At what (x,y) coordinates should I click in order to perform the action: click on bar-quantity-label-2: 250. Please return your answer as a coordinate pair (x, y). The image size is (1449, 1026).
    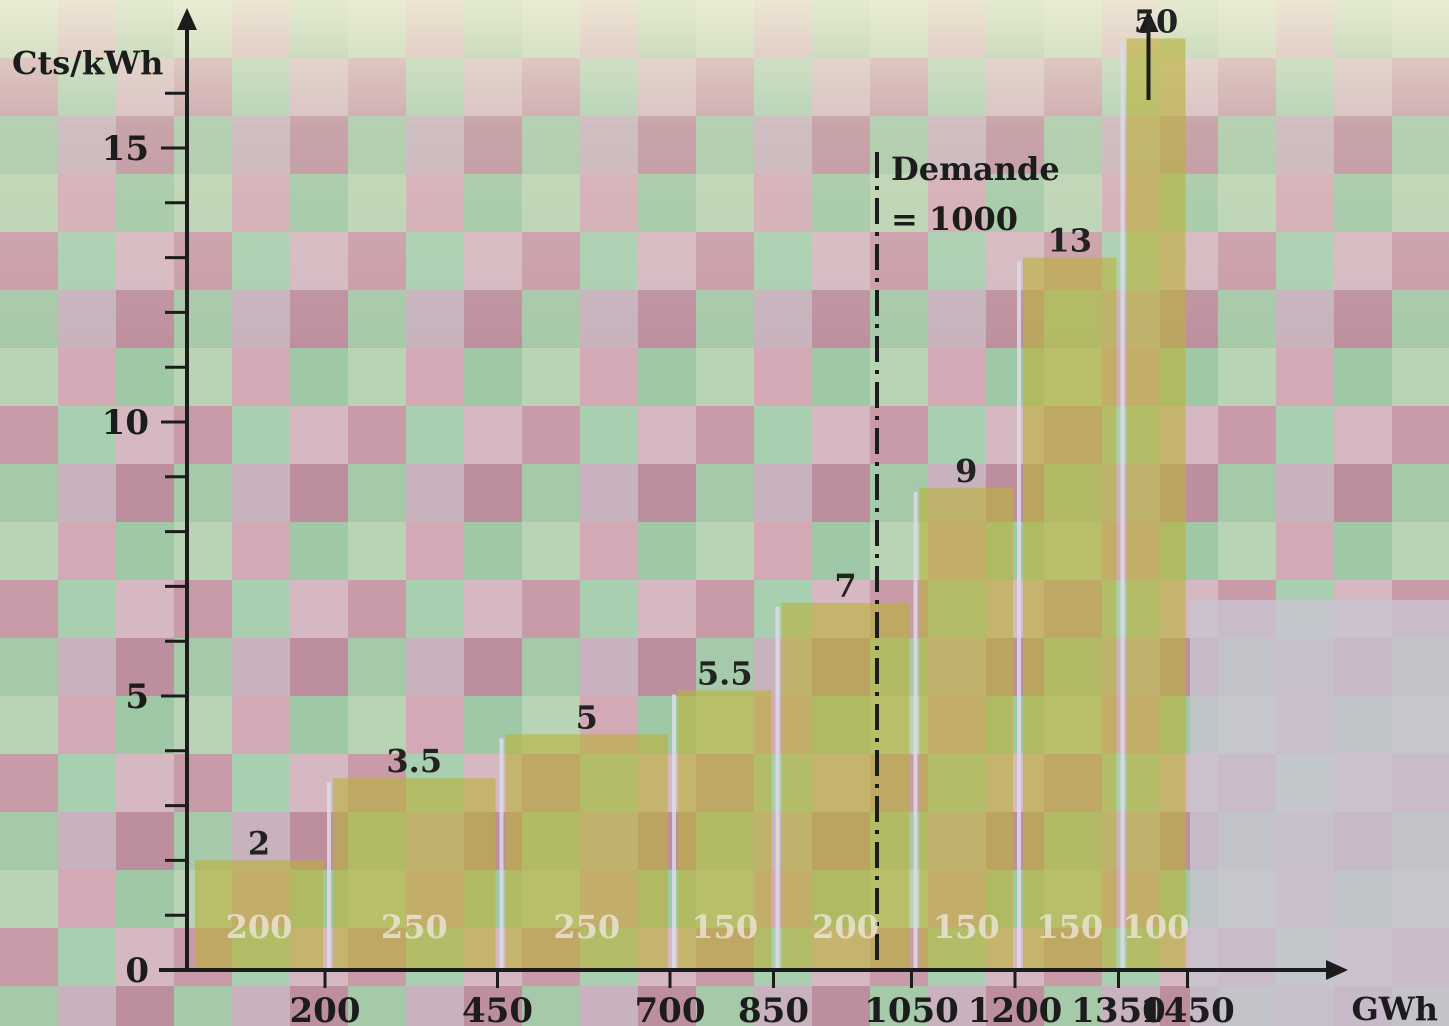
    Looking at the image, I should click on (586, 927).